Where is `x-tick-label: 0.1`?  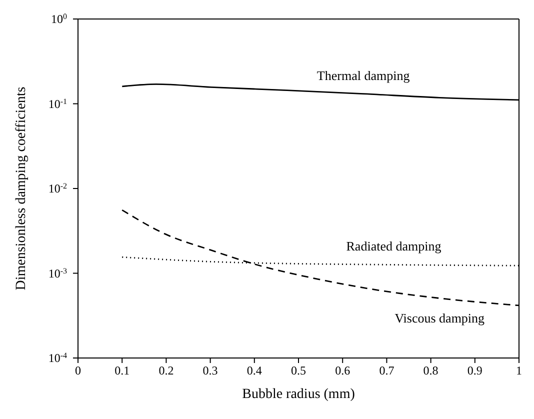 x-tick-label: 0.1 is located at coordinates (122, 371).